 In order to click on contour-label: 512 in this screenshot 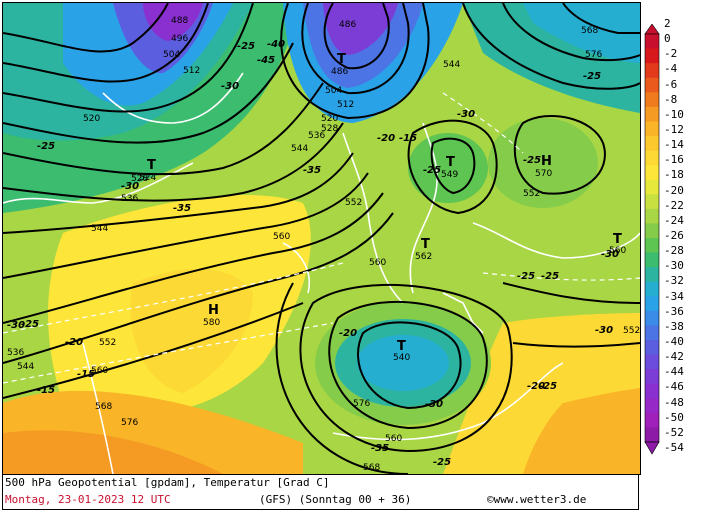, I will do `click(191, 71)`.